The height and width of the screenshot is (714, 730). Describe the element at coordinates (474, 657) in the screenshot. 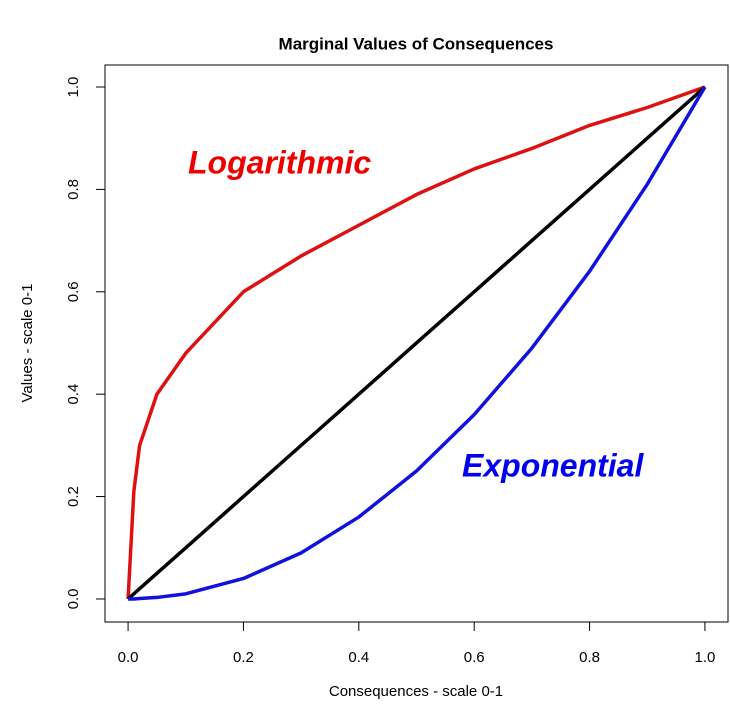

I see `x-tick-label: 0.6` at that location.